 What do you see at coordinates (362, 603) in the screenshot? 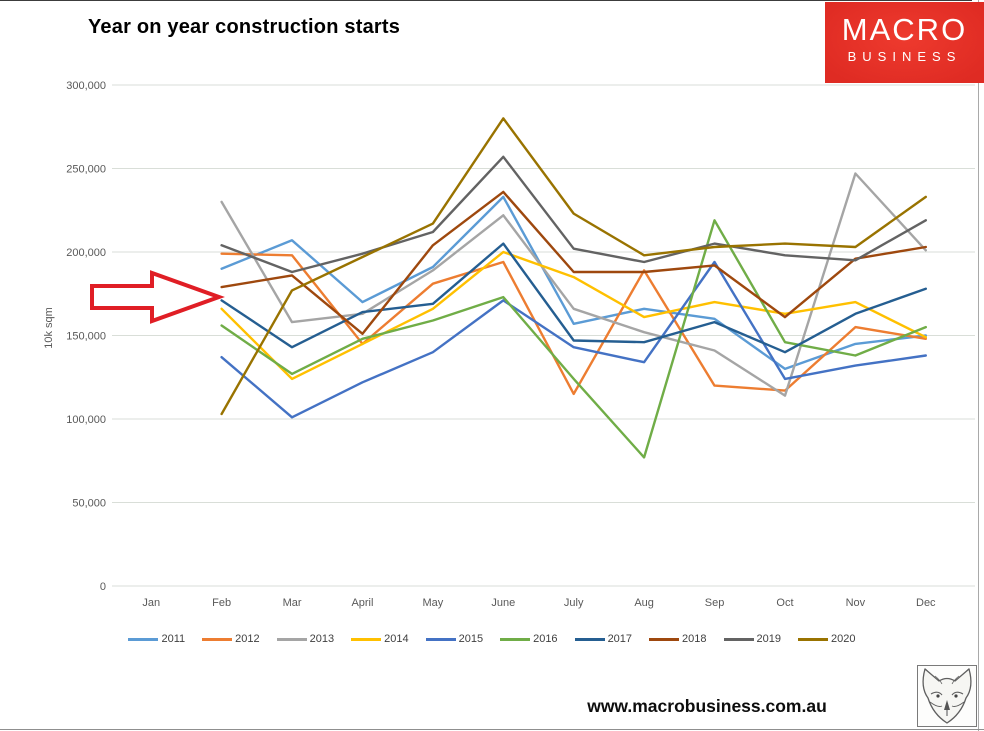
I see `x-tick-label: April` at bounding box center [362, 603].